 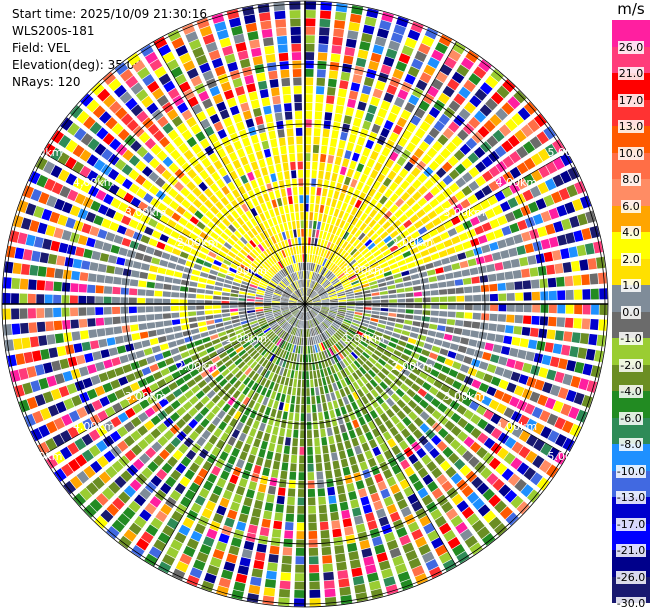 What do you see at coordinates (631, 577) in the screenshot?
I see `colorbar-tick-label: -26.0` at bounding box center [631, 577].